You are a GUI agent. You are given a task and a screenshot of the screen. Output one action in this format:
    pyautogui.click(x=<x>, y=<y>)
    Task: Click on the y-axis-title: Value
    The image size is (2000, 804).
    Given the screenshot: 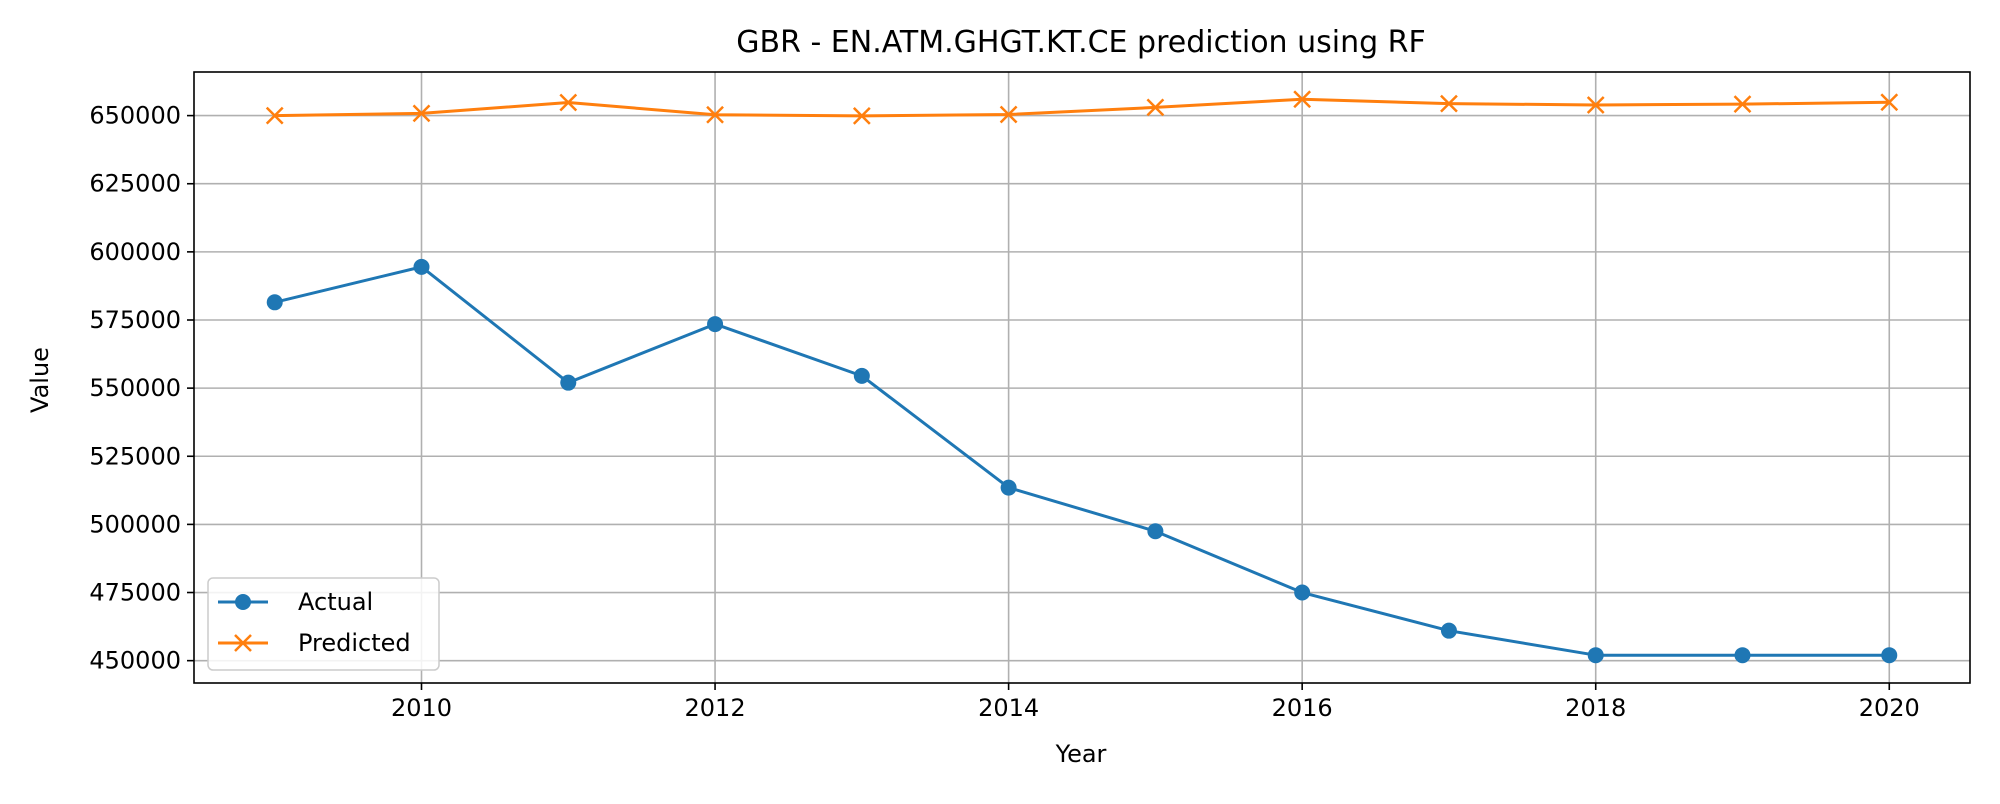 What is the action you would take?
    pyautogui.click(x=40, y=380)
    